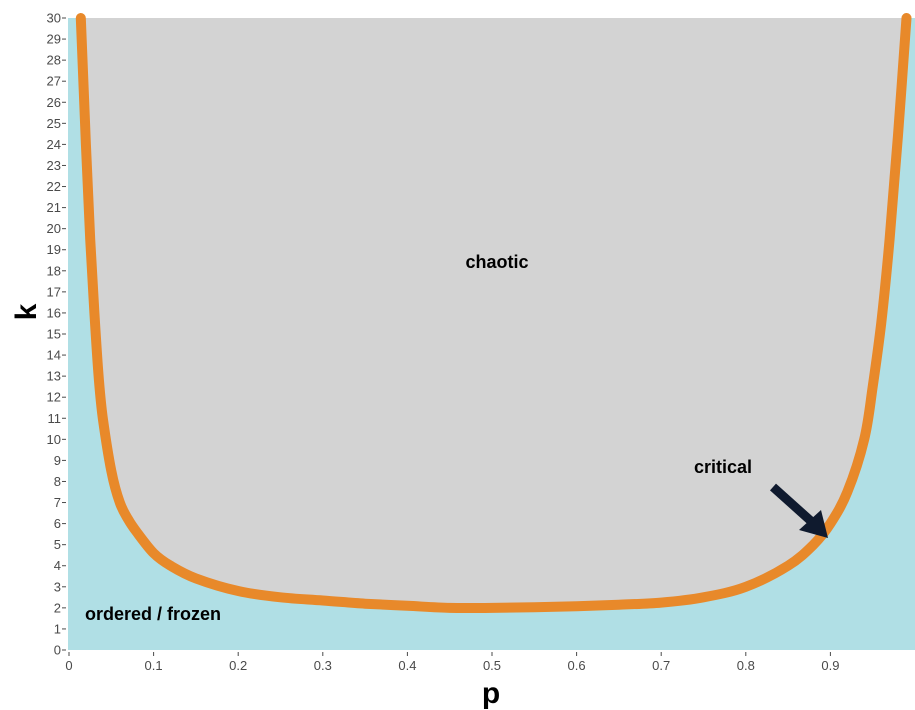  I want to click on y-tick-label: 5, so click(57, 544).